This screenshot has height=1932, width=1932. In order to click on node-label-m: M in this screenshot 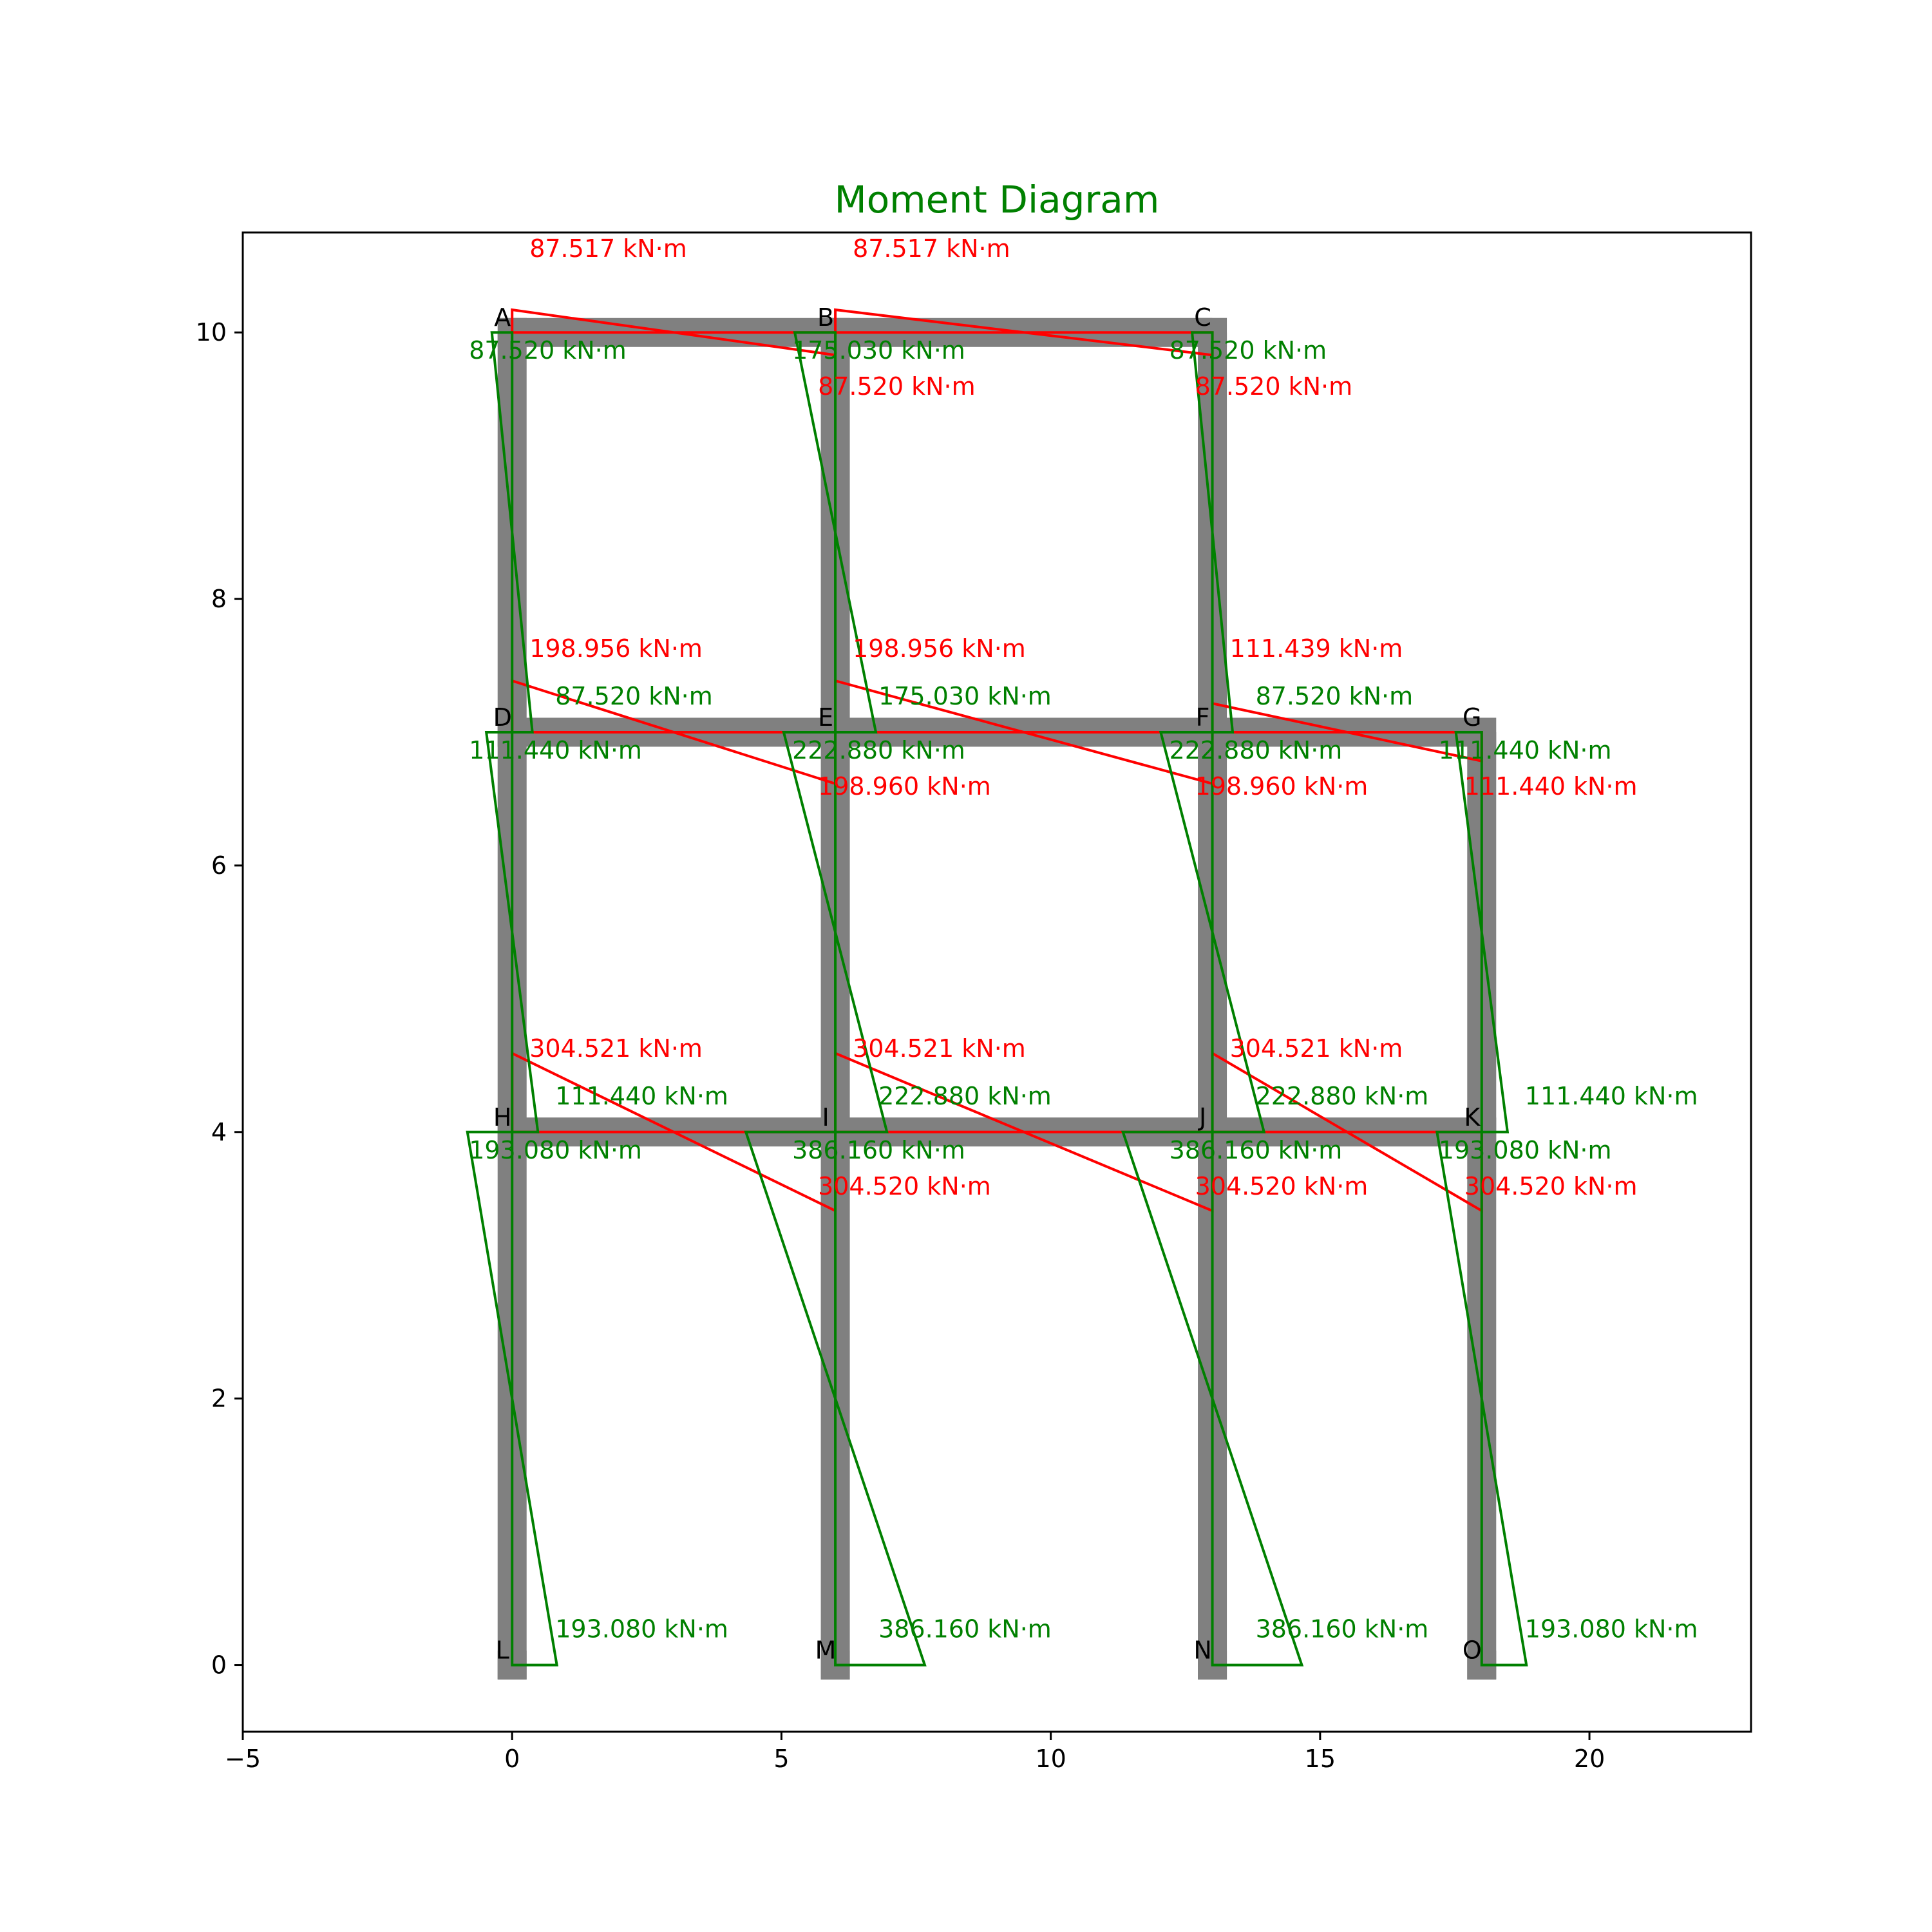, I will do `click(826, 1651)`.